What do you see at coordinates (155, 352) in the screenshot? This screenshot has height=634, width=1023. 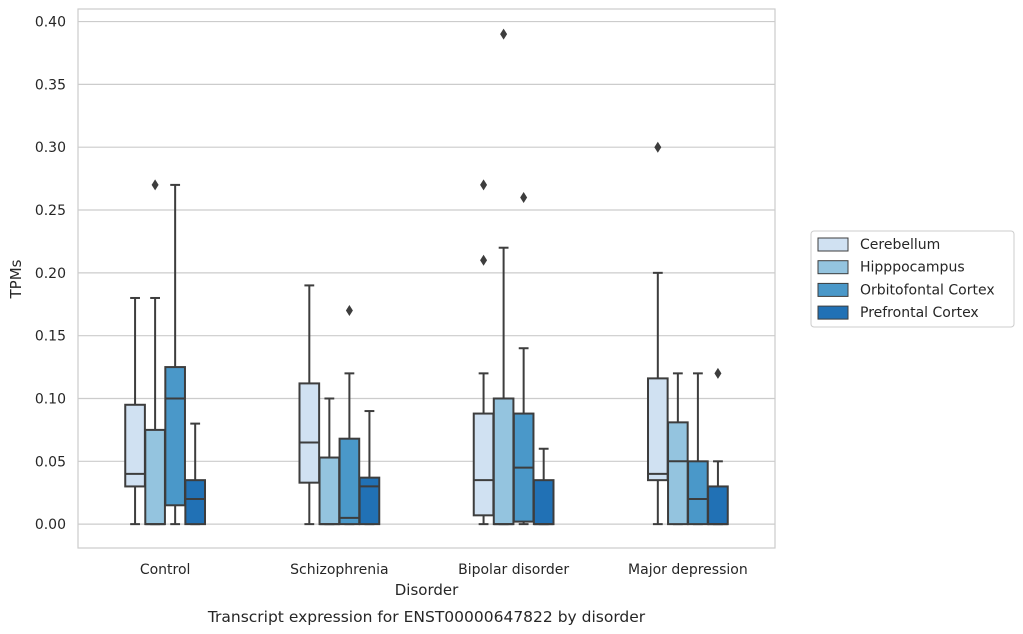 I see `box-hipppocampus-control` at bounding box center [155, 352].